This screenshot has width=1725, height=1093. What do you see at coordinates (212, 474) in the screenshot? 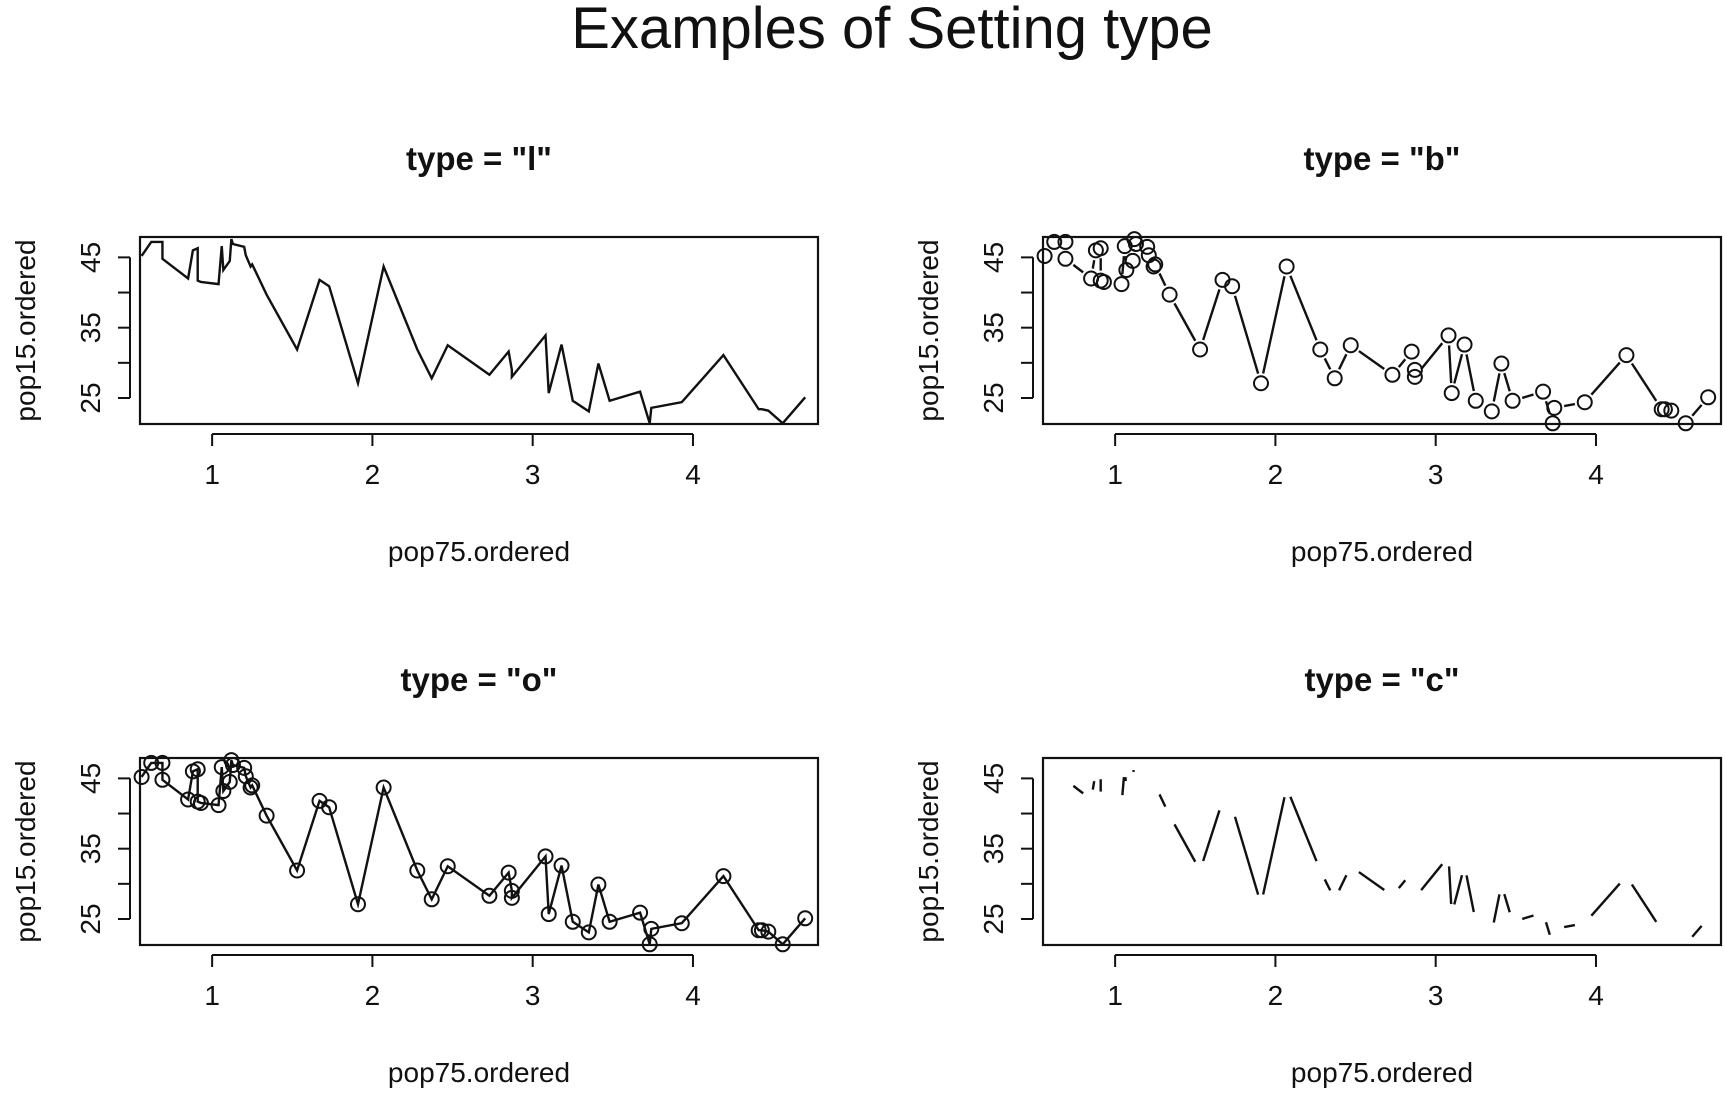
I see `x-tick-label: 1` at bounding box center [212, 474].